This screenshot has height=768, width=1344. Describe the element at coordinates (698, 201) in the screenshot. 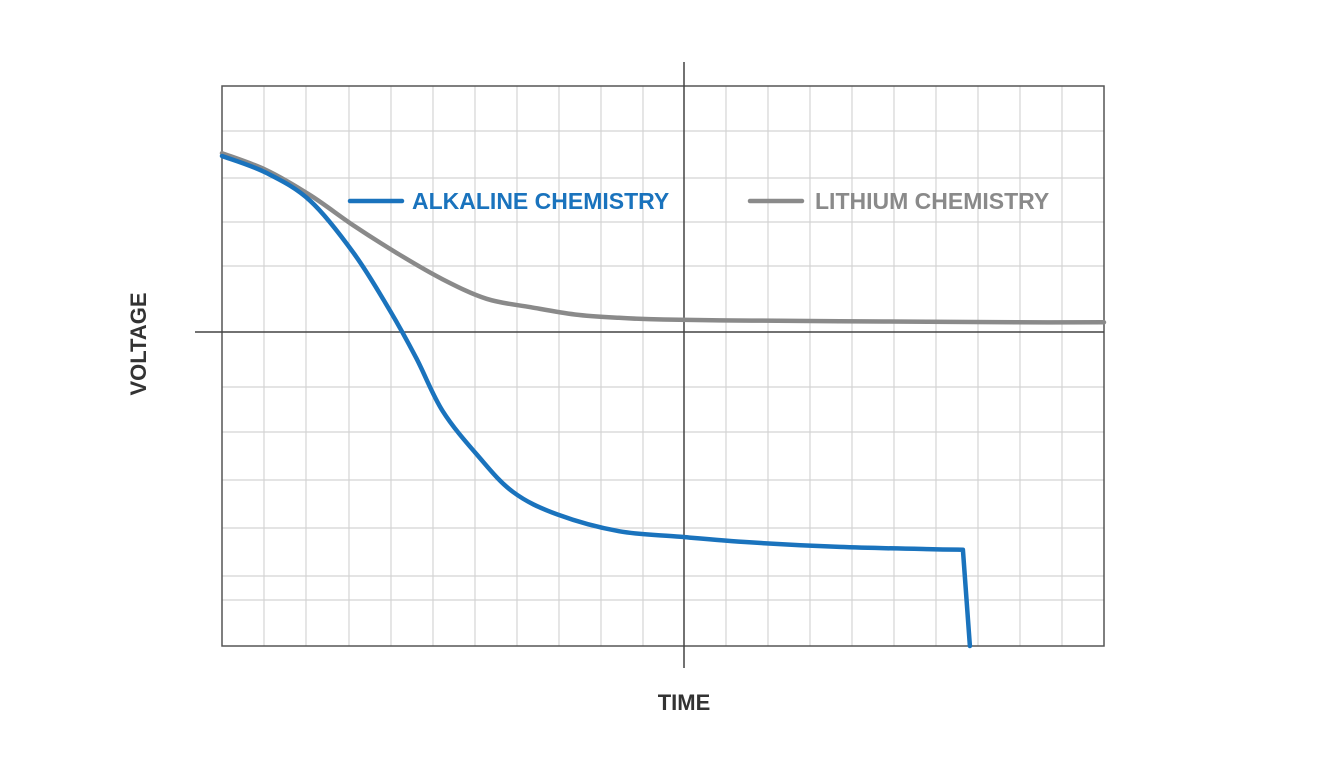

I see `legend: ALKALINE CHEMISTRY LITHIUM CHEMISTRY` at that location.